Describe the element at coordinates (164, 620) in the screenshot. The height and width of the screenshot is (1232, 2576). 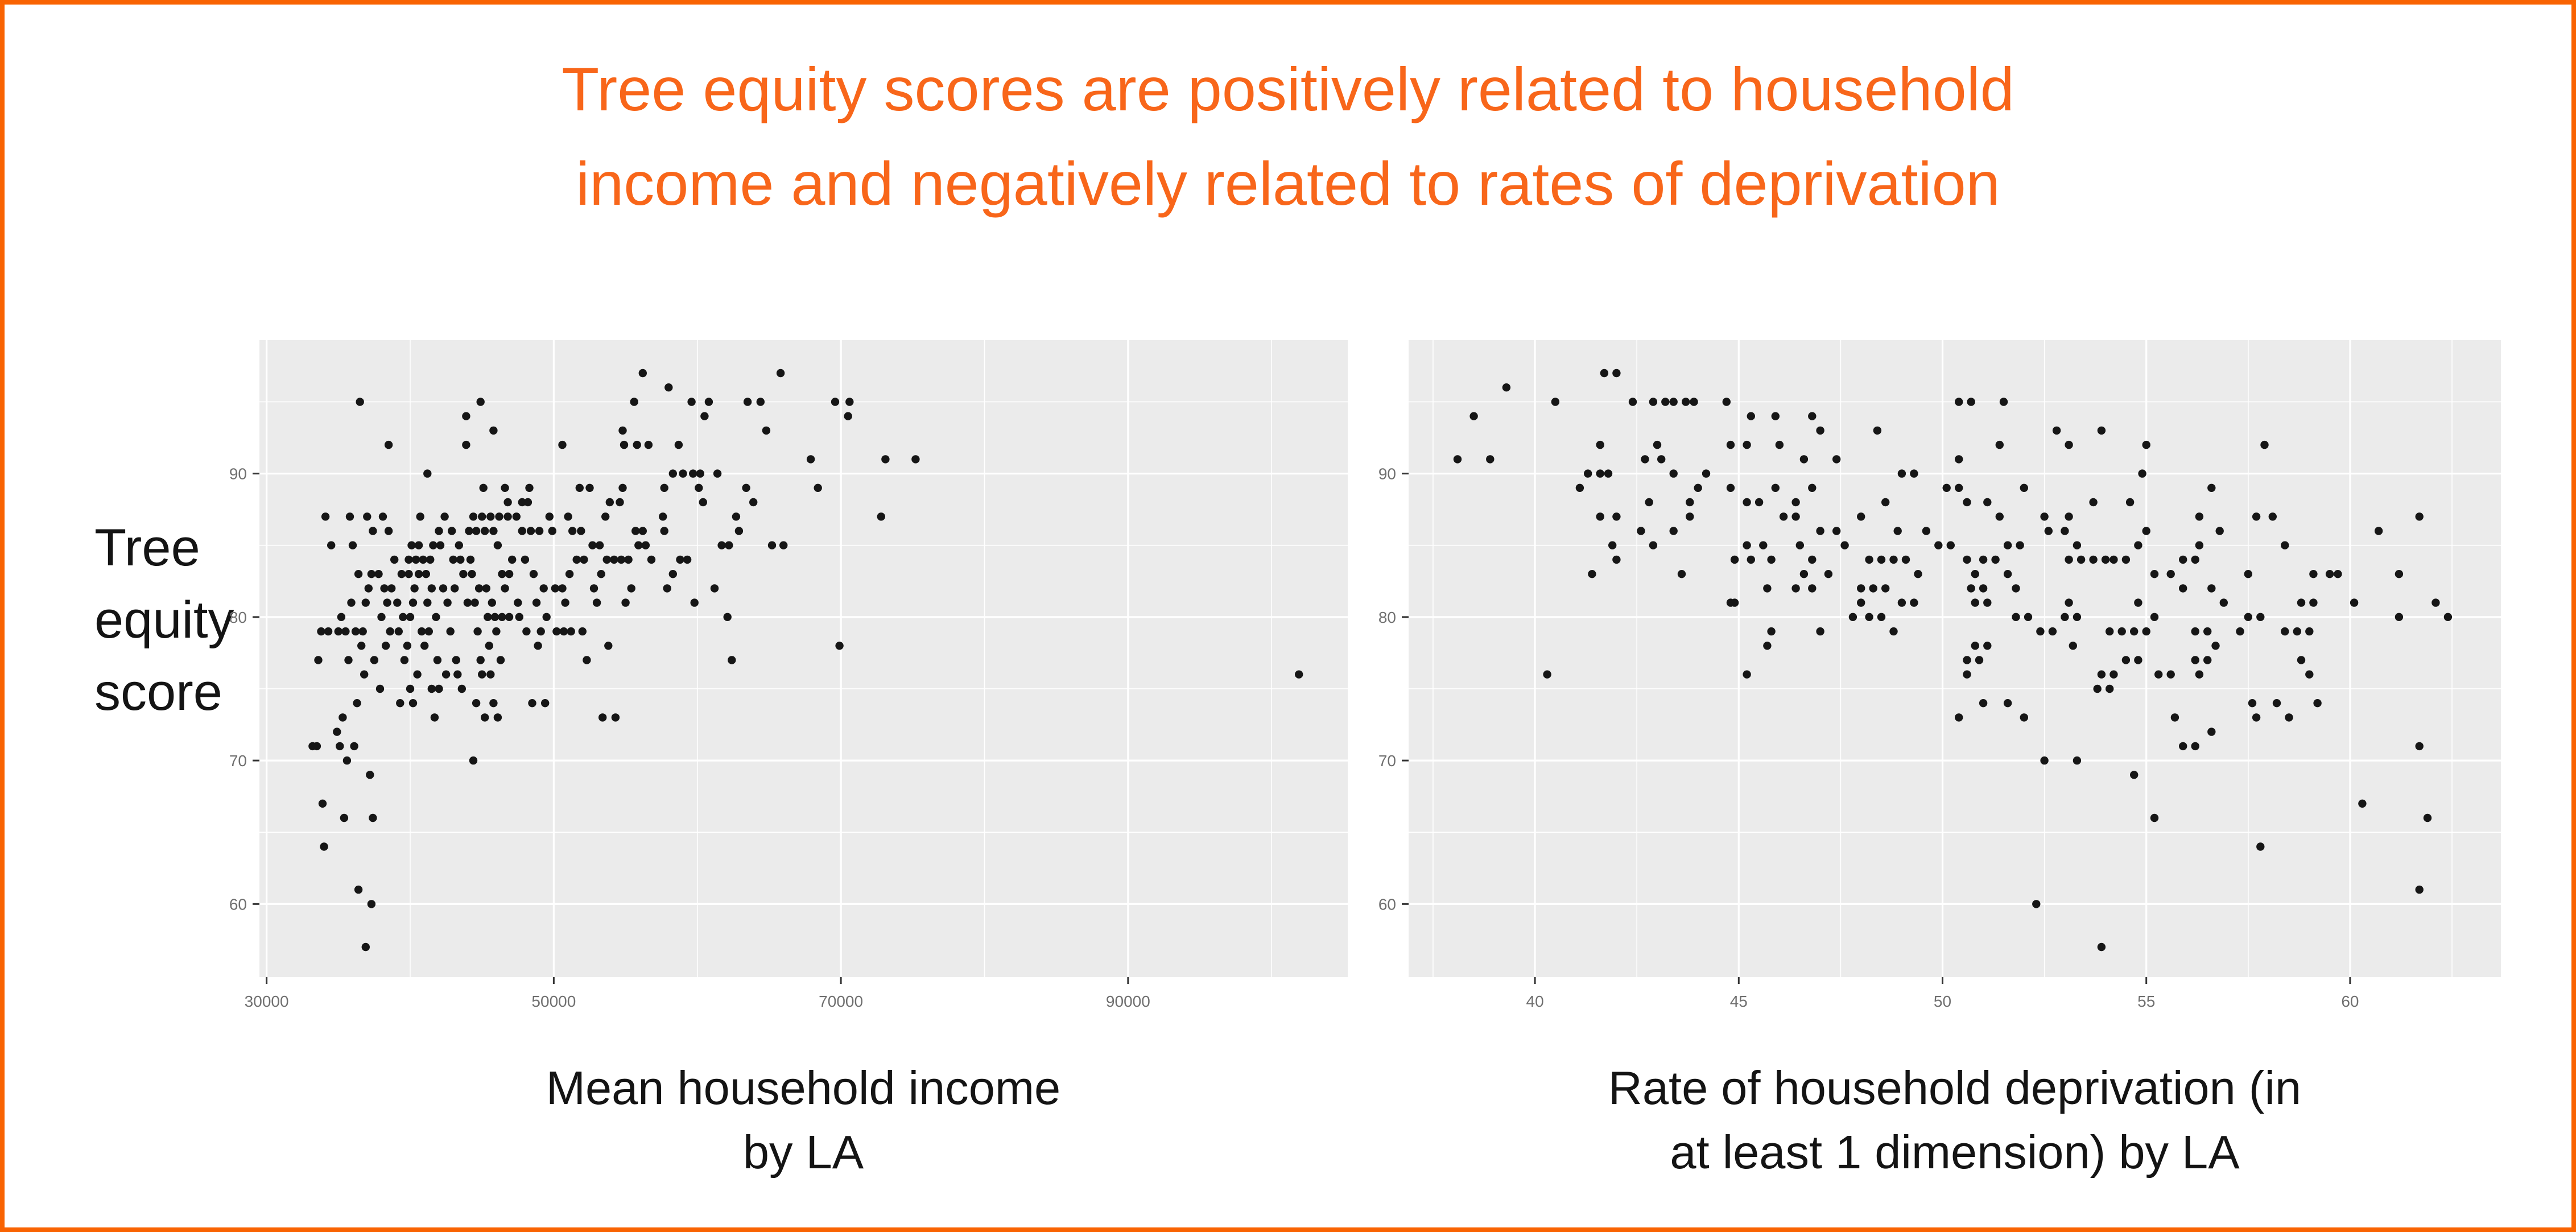
I see `y-axis-label-line-2: equity` at that location.